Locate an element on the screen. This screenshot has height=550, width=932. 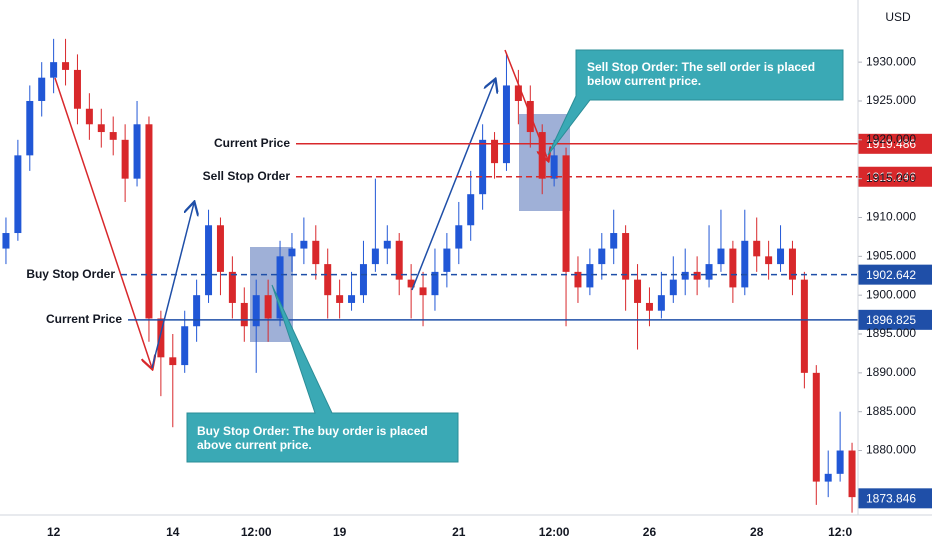
y-tick-label: 1900.000 is located at coordinates (891, 294).